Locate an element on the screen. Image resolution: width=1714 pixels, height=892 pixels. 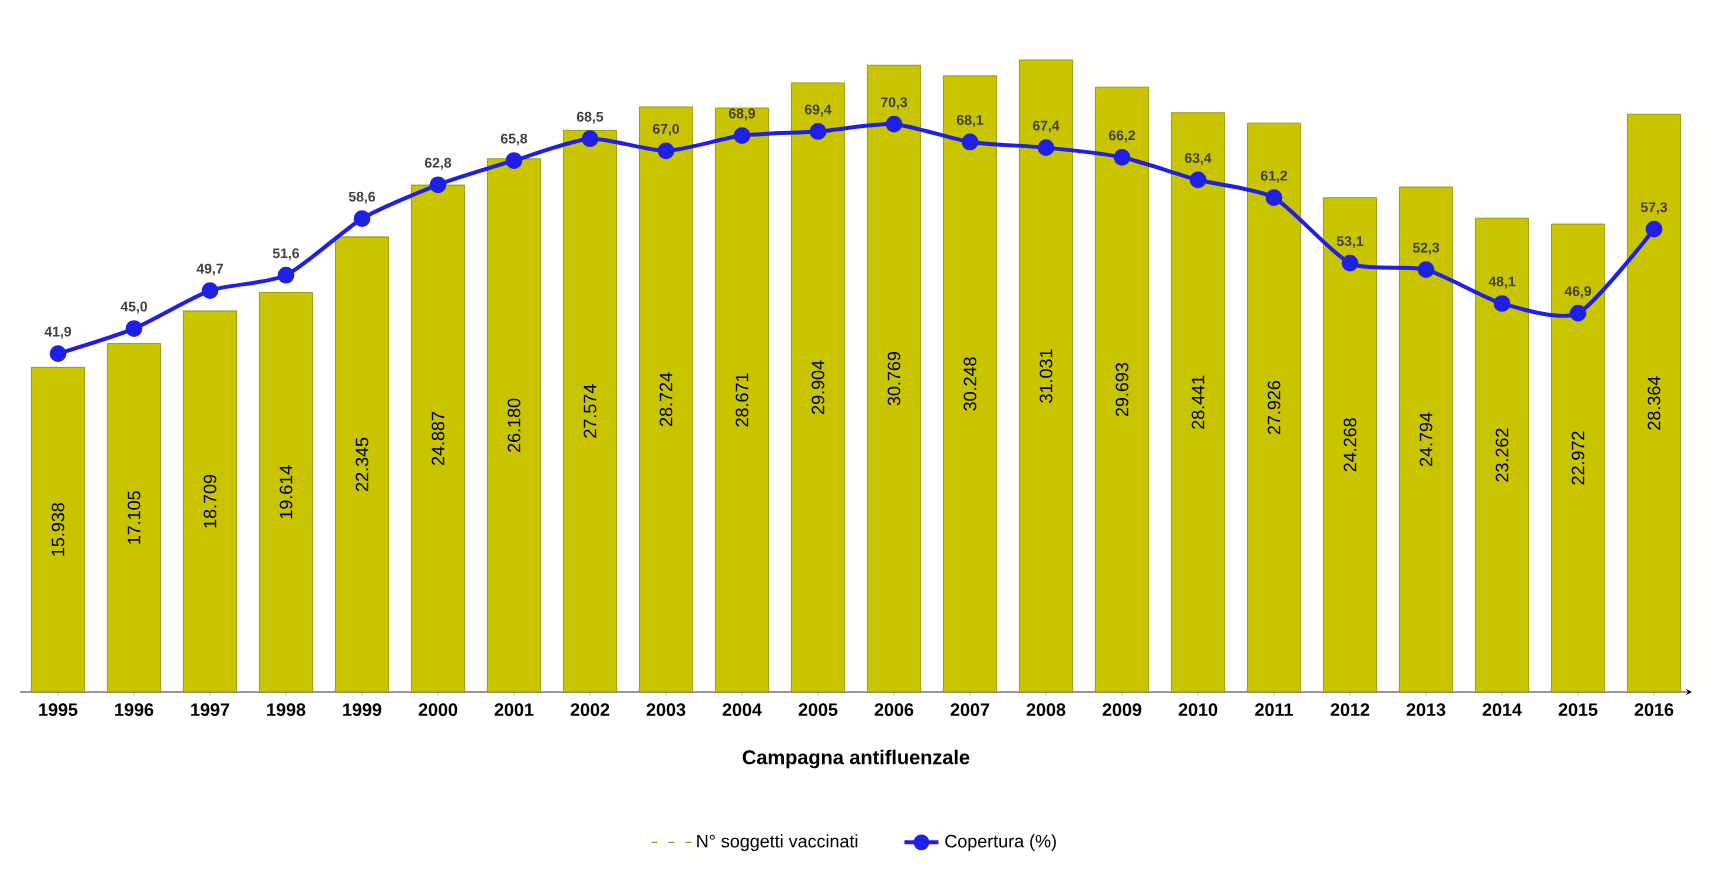
legend-label: Copertura (%) is located at coordinates (1000, 843).